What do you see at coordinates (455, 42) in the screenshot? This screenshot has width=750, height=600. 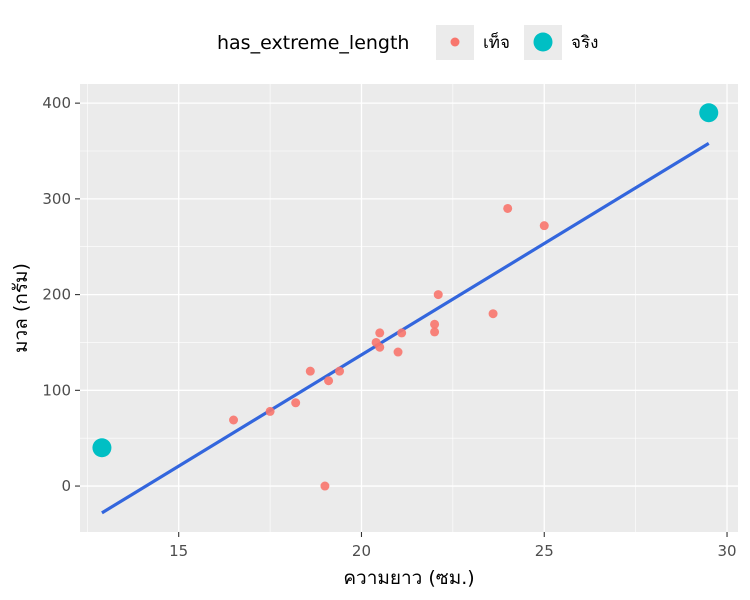 I see `legend-marker-false` at bounding box center [455, 42].